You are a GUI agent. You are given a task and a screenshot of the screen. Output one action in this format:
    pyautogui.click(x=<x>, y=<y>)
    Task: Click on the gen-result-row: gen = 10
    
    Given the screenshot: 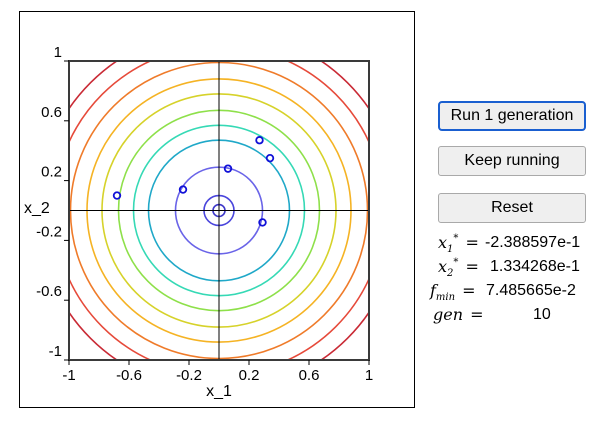 What is the action you would take?
    pyautogui.click(x=520, y=317)
    